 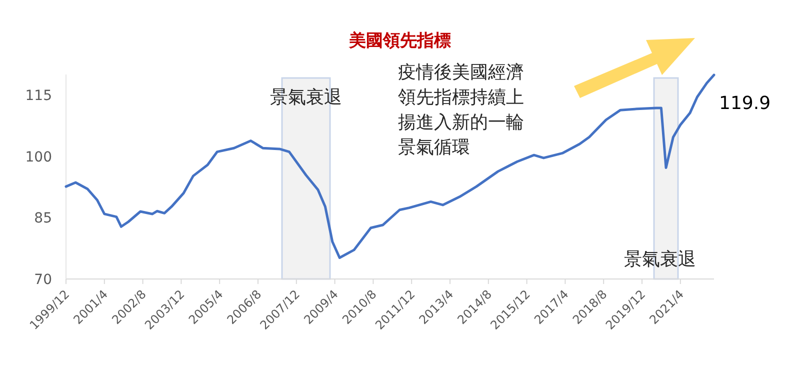 What do you see at coordinates (461, 110) in the screenshot?
I see `annotation: 疫情後美國經濟領先指標持續上揚進入新的一輪景氣循環` at bounding box center [461, 110].